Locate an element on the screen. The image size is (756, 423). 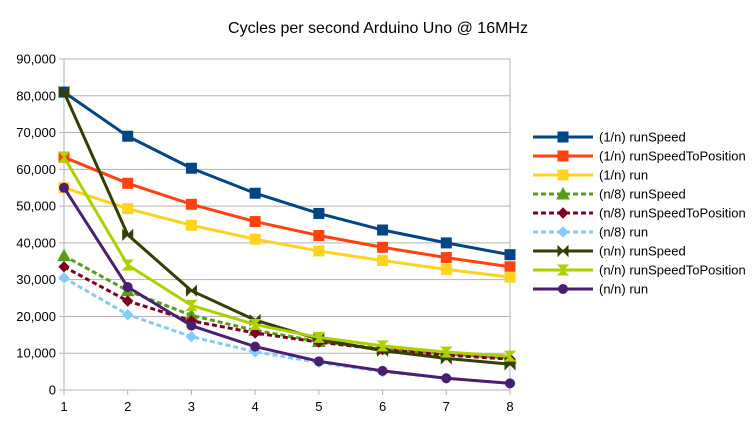
y-tick-label: 0 is located at coordinates (52, 390).